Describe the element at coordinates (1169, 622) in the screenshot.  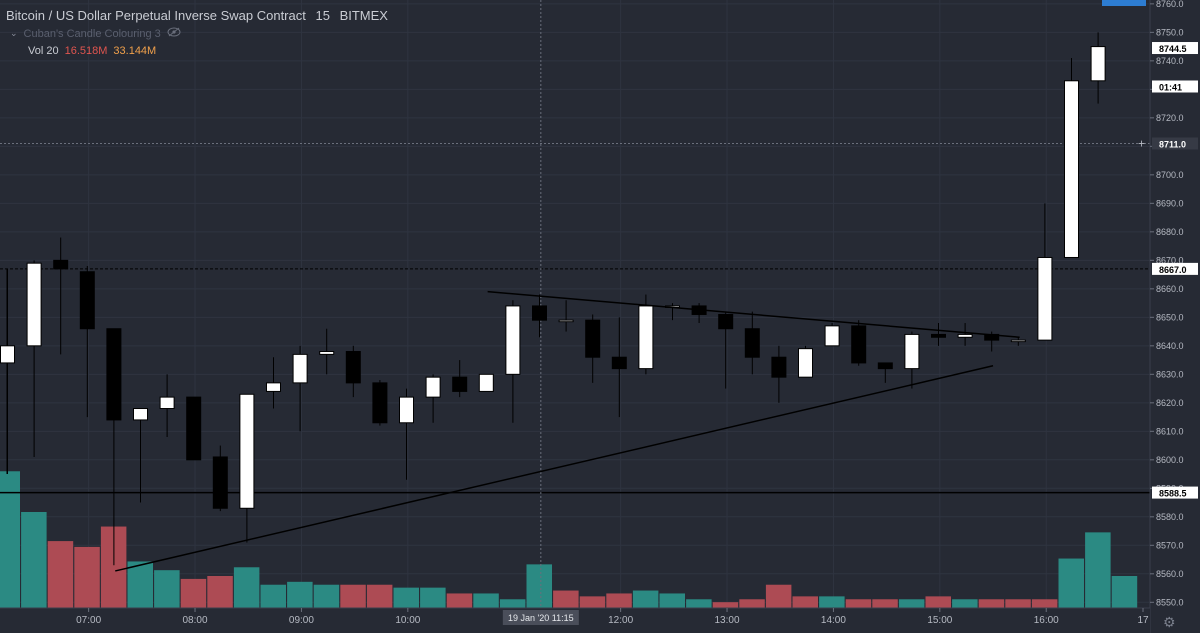
I see `gear-icon: ⚙` at that location.